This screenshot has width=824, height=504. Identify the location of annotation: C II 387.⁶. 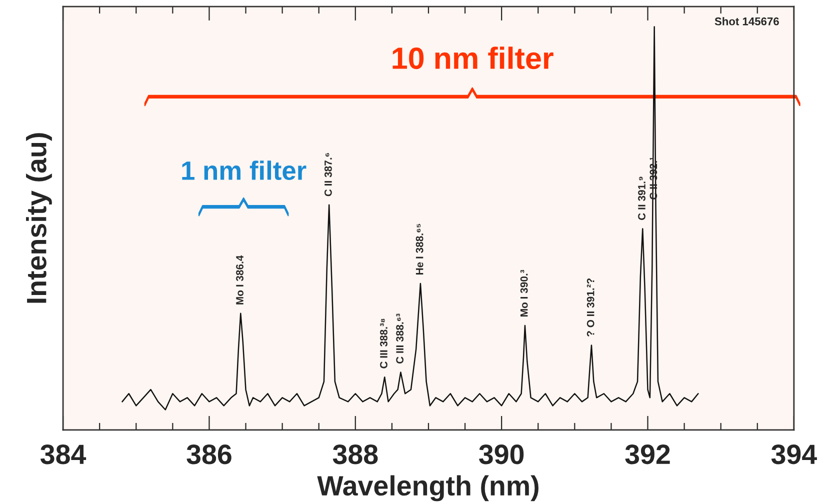
(328, 174).